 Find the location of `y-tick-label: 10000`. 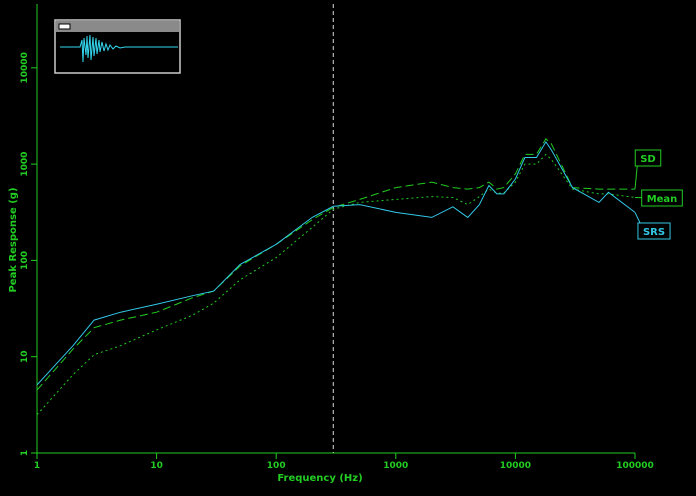

y-tick-label: 10000 is located at coordinates (25, 67).